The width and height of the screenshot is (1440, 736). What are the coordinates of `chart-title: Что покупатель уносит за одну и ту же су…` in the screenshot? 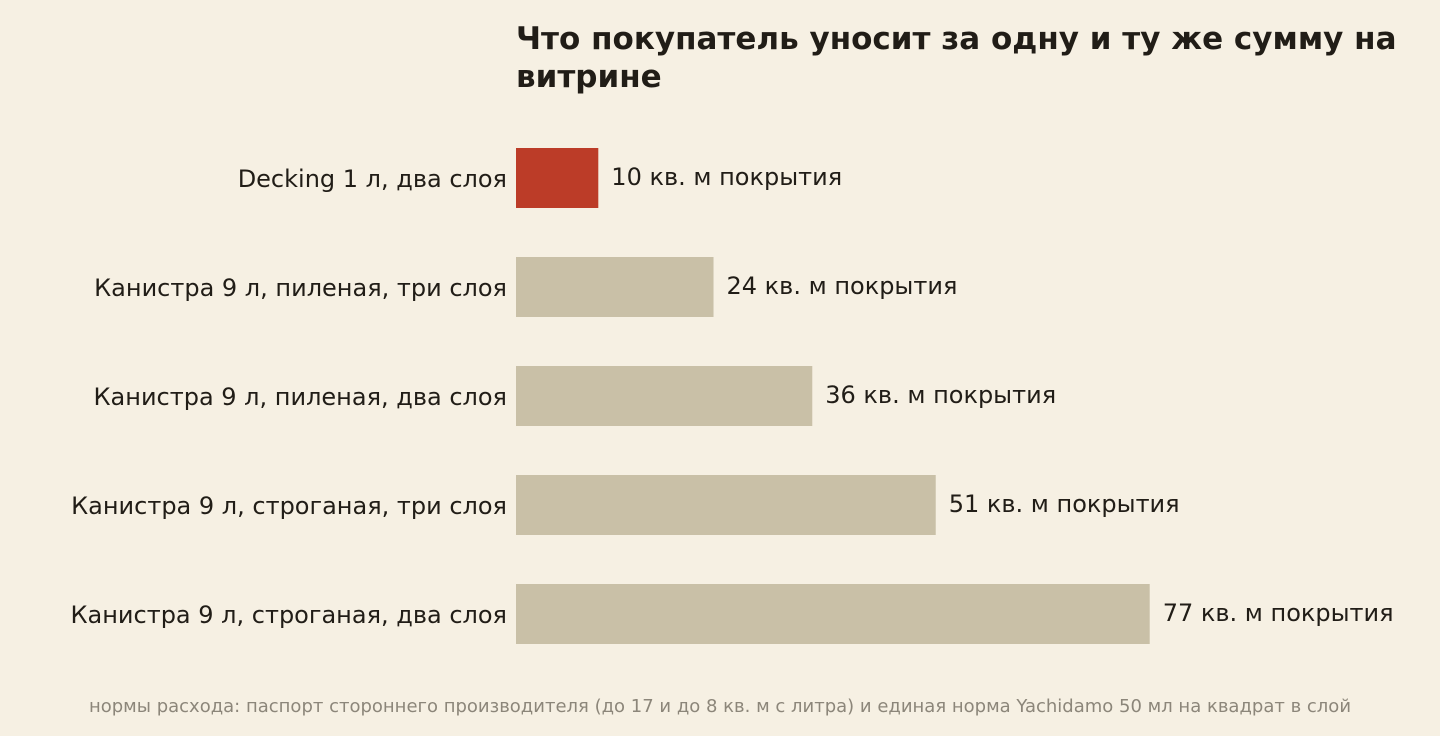 It's located at (956, 58).